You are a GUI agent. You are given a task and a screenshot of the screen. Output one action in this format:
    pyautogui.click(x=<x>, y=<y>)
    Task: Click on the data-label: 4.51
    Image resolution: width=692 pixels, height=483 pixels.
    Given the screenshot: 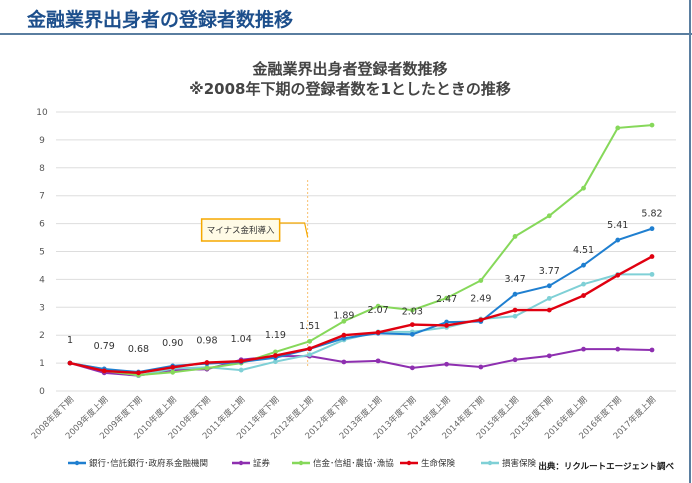 What is the action you would take?
    pyautogui.click(x=583, y=250)
    